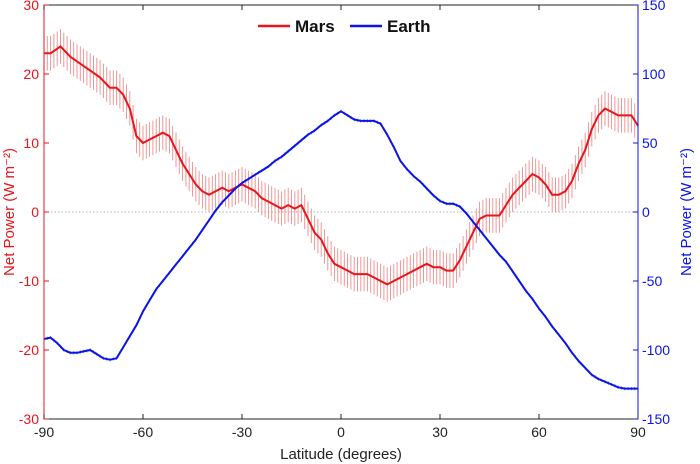 This screenshot has width=700, height=464. What do you see at coordinates (656, 350) in the screenshot?
I see `y-right-tick-label: -100` at bounding box center [656, 350].